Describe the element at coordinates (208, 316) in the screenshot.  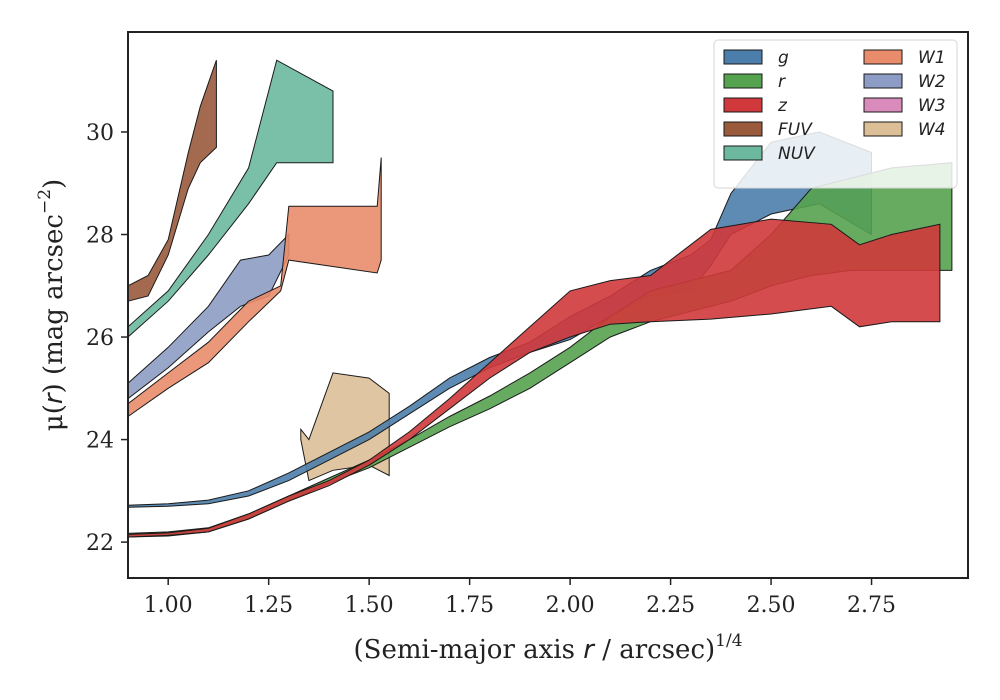
I see `band-w2` at that location.